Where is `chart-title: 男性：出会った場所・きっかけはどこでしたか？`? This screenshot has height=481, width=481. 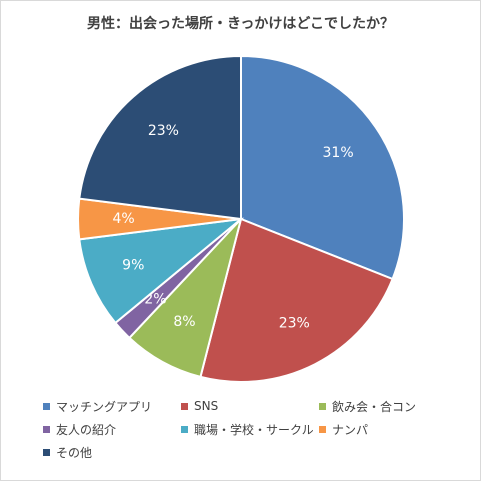 chart-title: 男性：出会った場所・きっかけはどこでしたか？ is located at coordinates (240, 24).